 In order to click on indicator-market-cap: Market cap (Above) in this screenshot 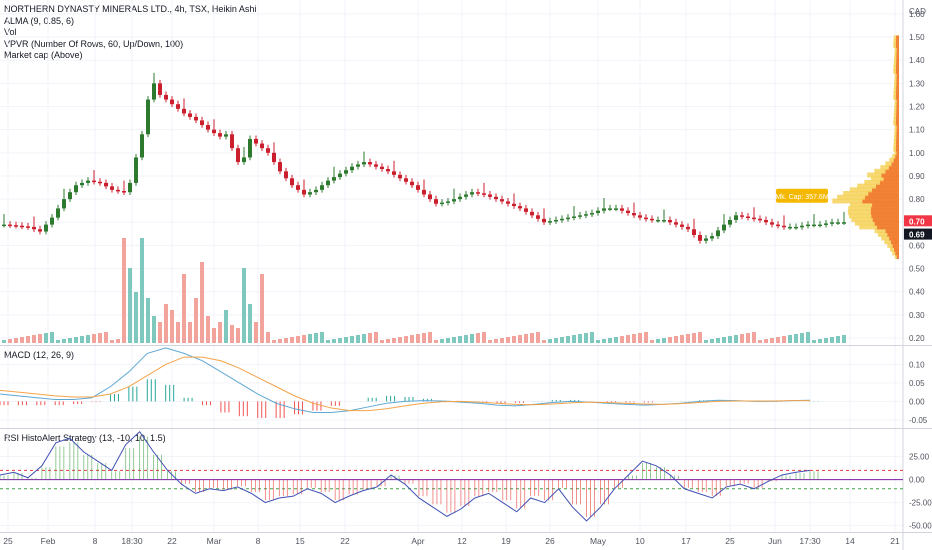, I will do `click(43, 55)`.